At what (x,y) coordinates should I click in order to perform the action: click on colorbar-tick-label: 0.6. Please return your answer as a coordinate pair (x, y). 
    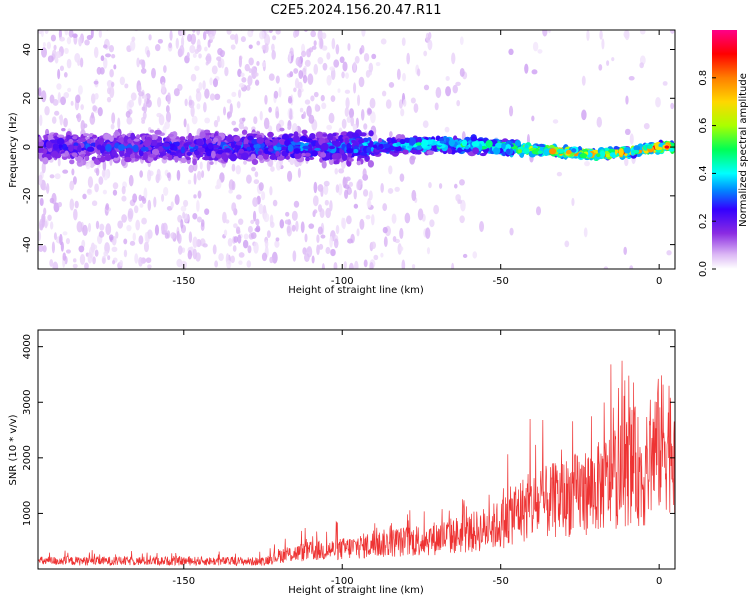
    Looking at the image, I should click on (703, 126).